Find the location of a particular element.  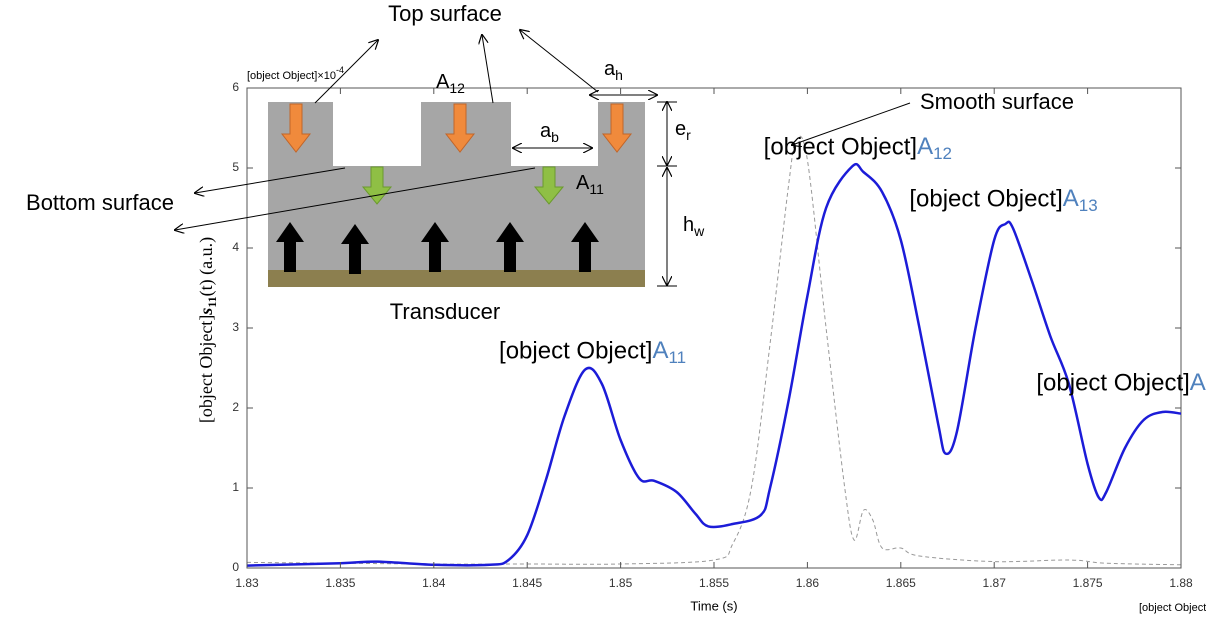

x-tick-label: 1.855 is located at coordinates (714, 583).